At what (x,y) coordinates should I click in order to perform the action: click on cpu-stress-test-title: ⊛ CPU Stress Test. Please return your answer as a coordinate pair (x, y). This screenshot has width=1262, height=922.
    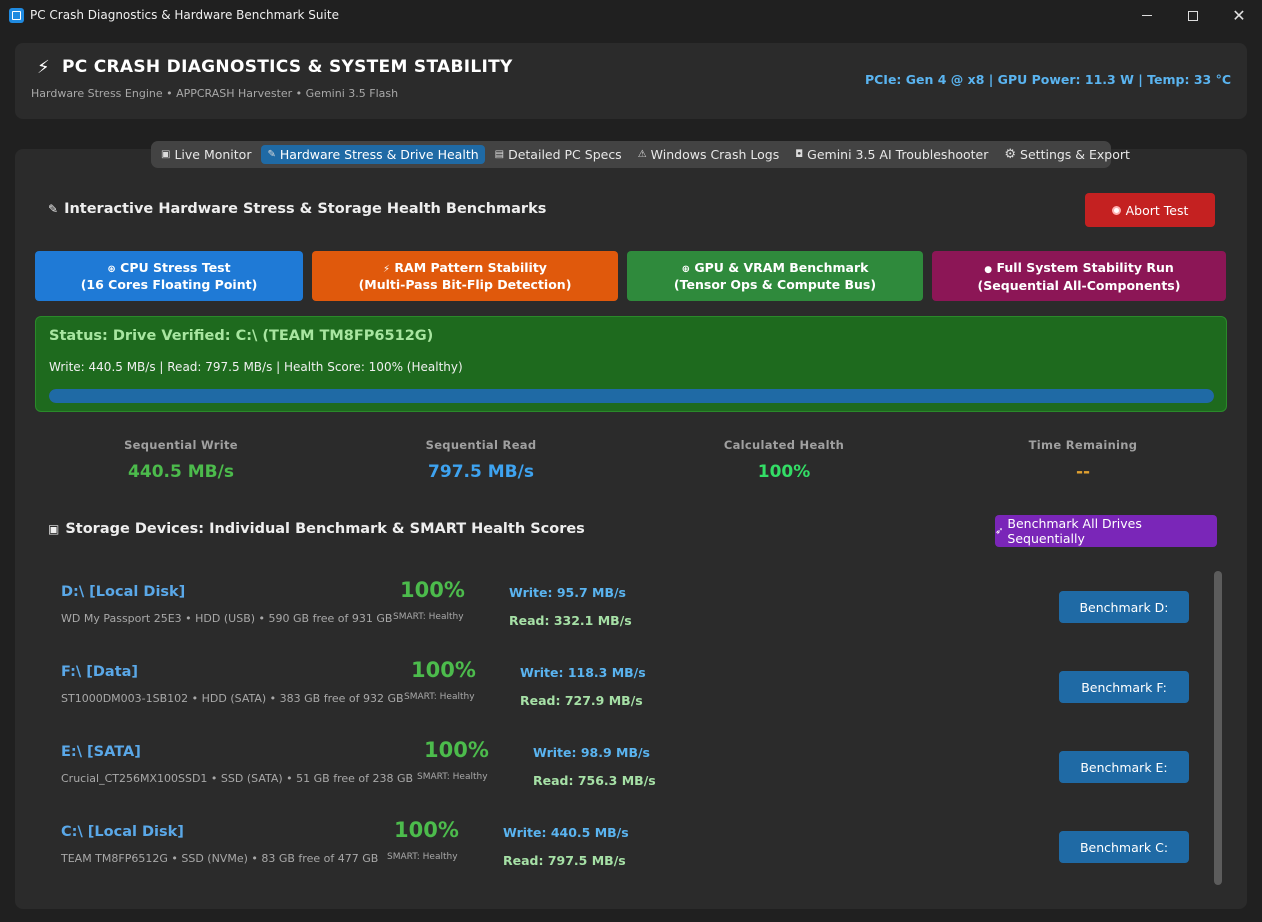
    Looking at the image, I should click on (168, 268).